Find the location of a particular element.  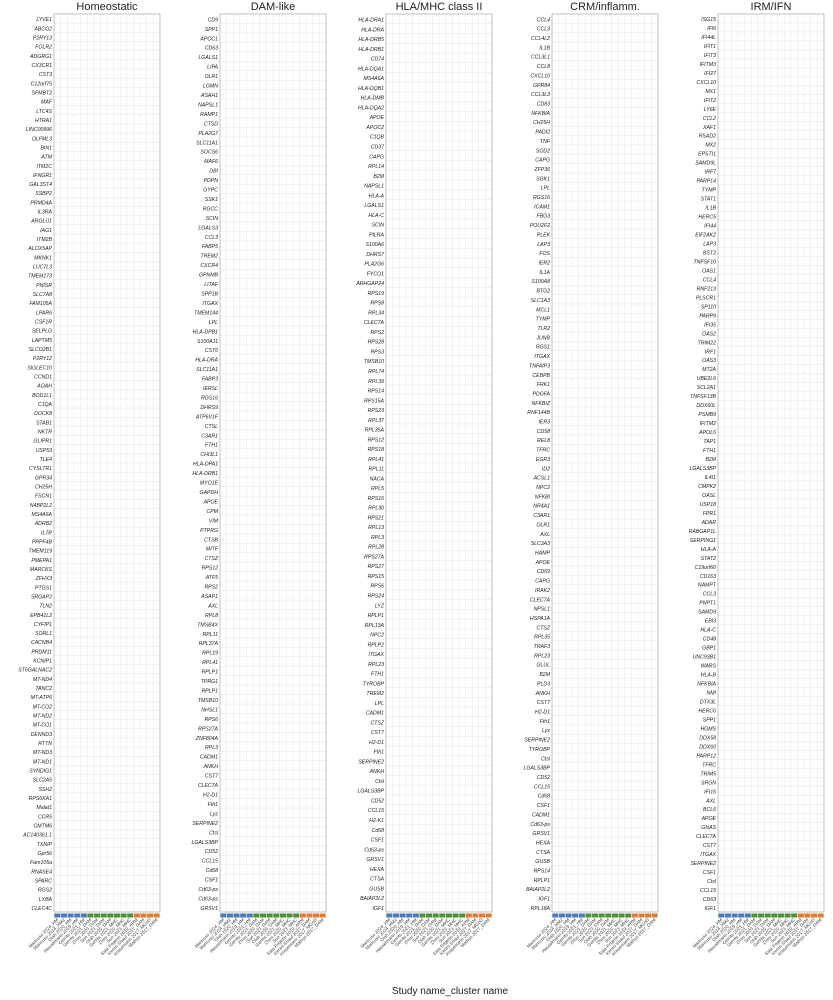

gene-label: NACA is located at coordinates (377, 479).